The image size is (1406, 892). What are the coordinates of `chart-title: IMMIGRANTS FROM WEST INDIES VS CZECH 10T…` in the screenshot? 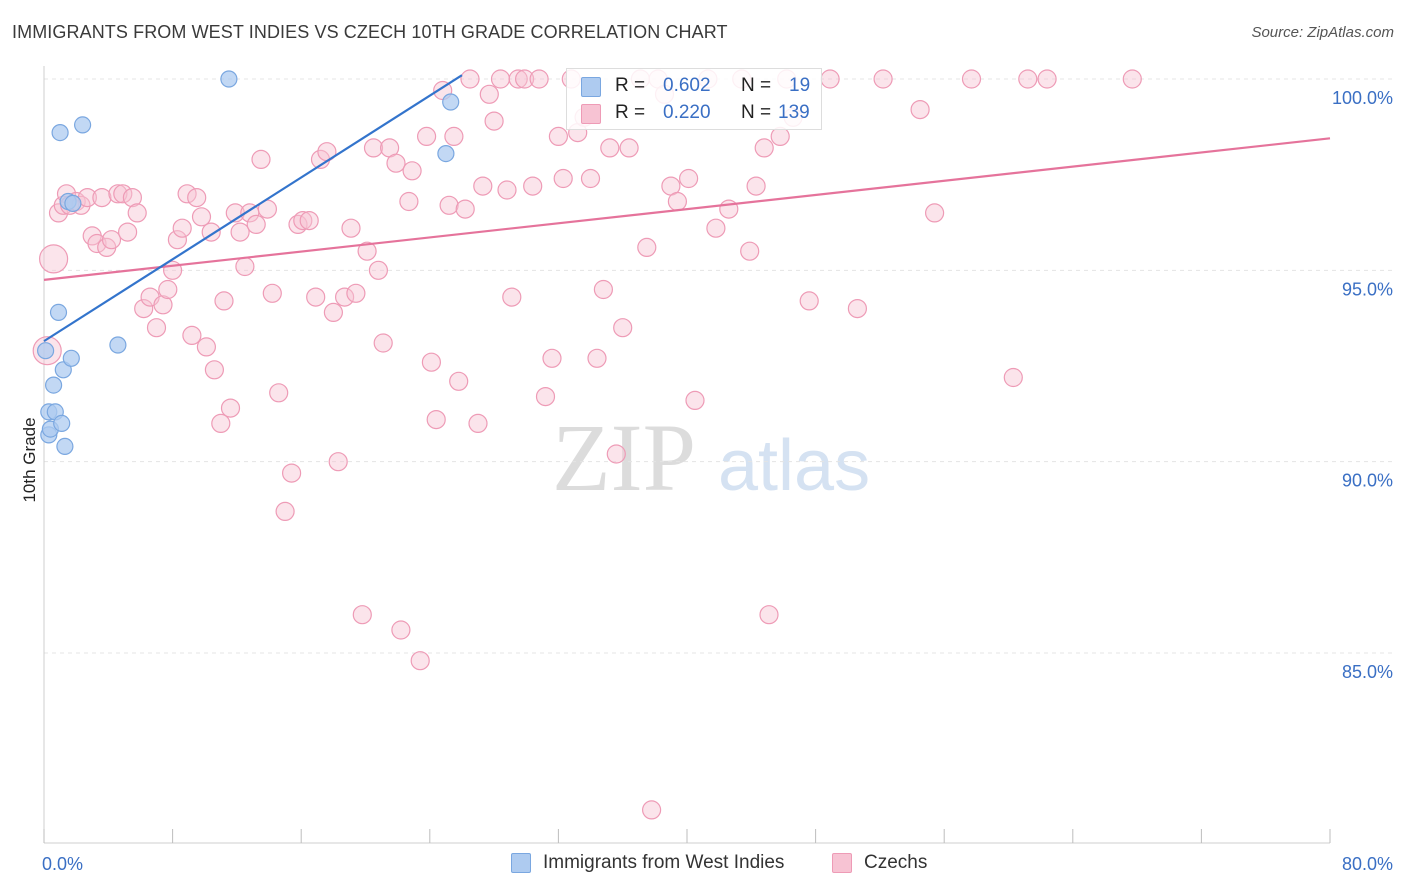 It's located at (370, 32).